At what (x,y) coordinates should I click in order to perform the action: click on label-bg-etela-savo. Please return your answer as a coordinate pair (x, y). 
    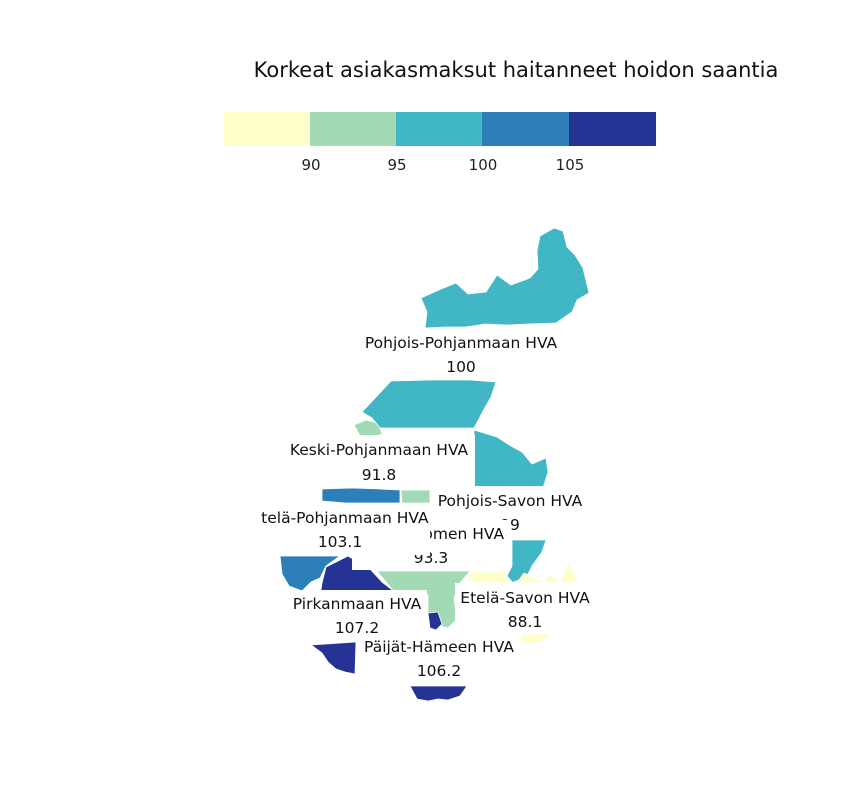
    Looking at the image, I should click on (525, 608).